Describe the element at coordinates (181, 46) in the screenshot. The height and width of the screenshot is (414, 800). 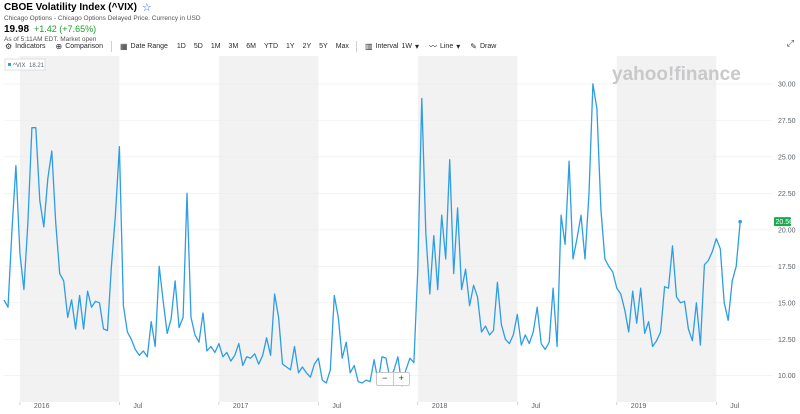
I see `range-1d: 1D` at that location.